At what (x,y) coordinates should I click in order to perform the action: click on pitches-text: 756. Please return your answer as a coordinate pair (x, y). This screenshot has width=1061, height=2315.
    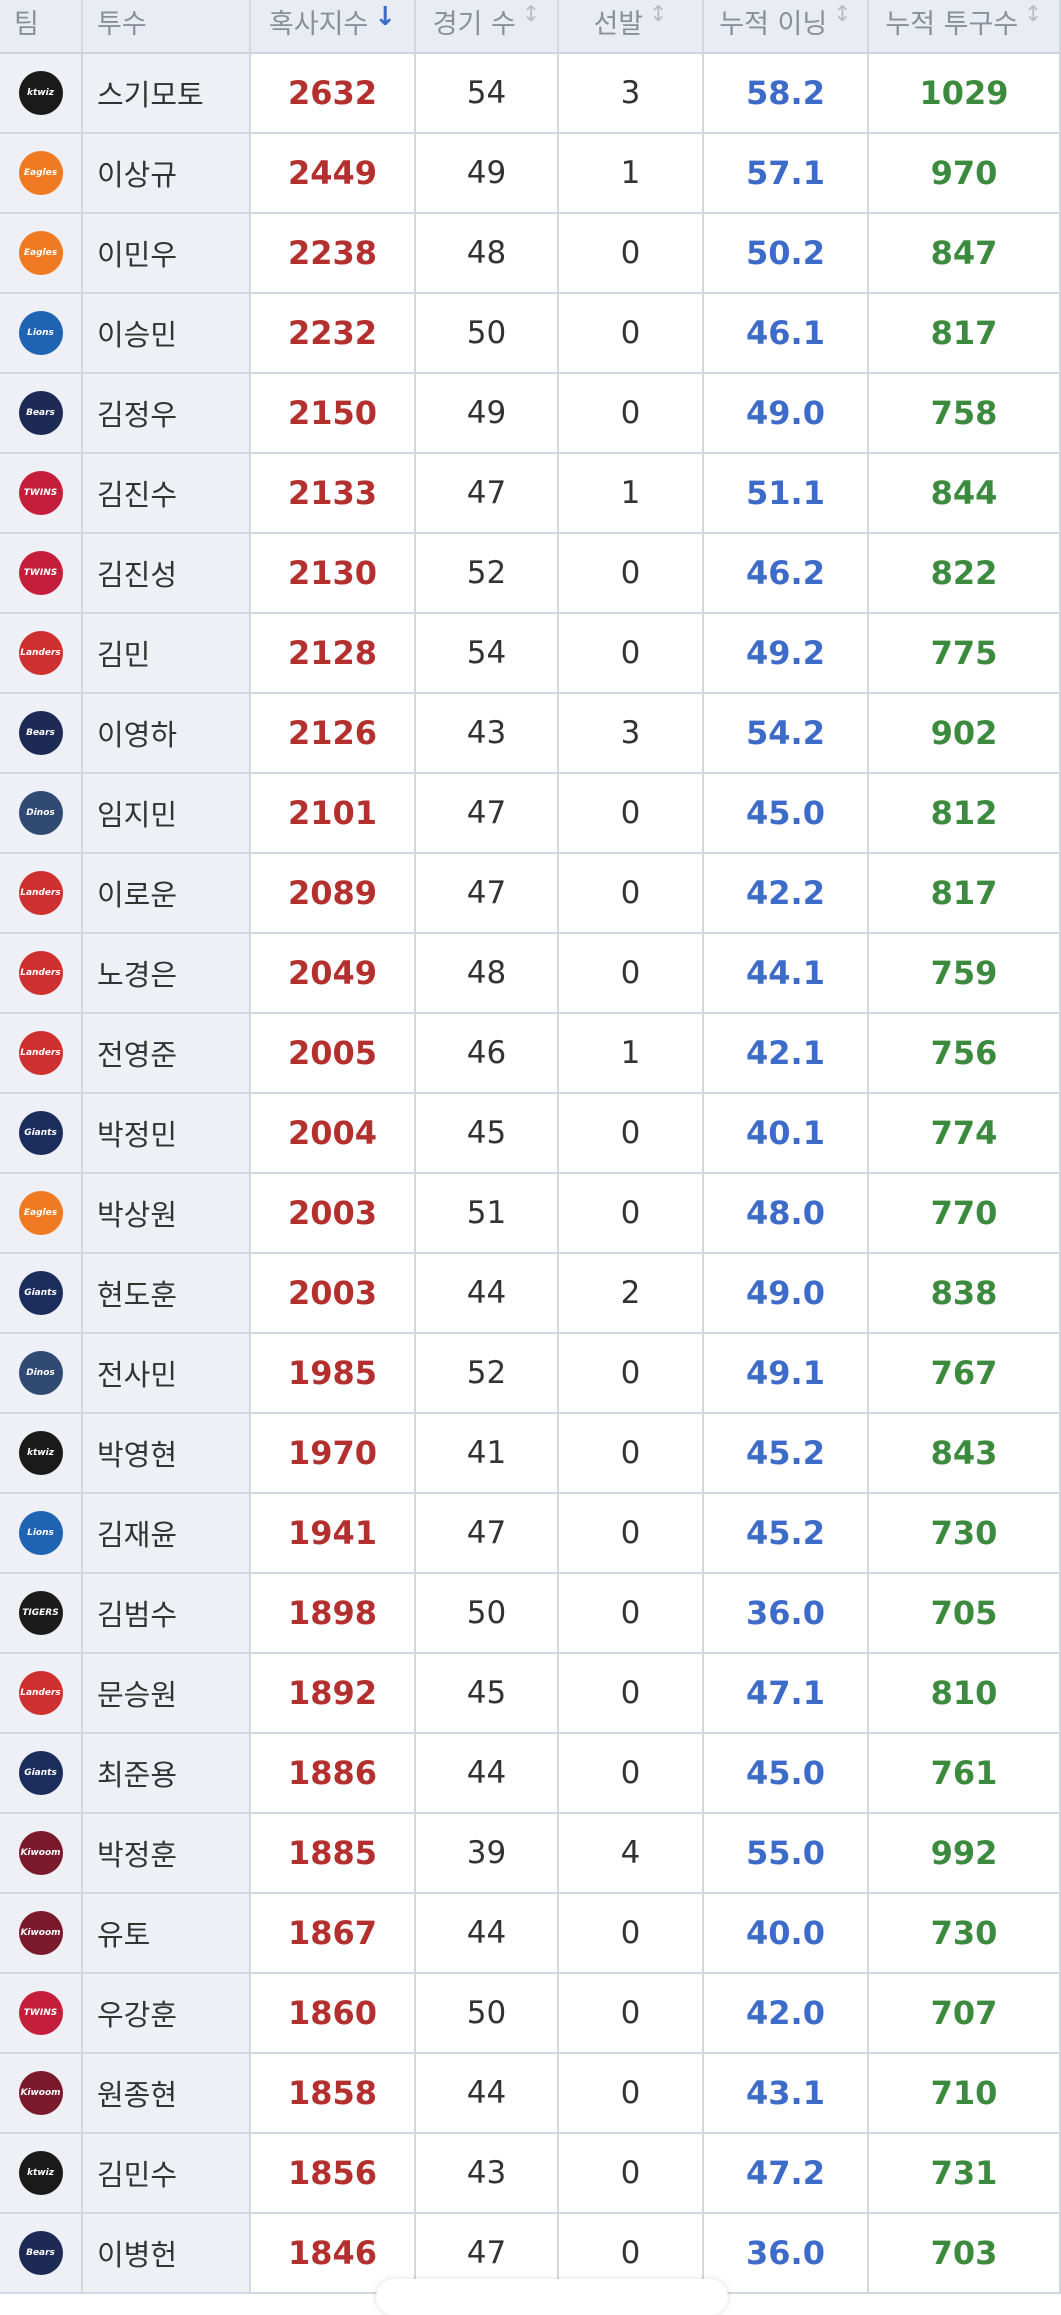
    Looking at the image, I should click on (964, 1053).